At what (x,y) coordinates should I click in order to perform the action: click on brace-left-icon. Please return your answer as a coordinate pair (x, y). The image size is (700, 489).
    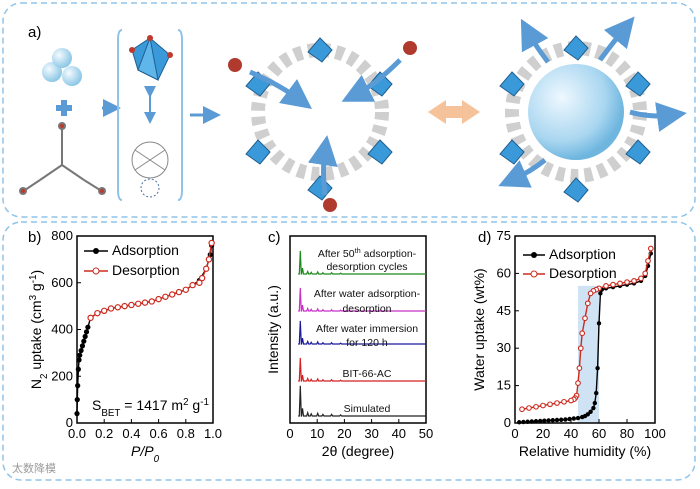
    Looking at the image, I should click on (120, 115).